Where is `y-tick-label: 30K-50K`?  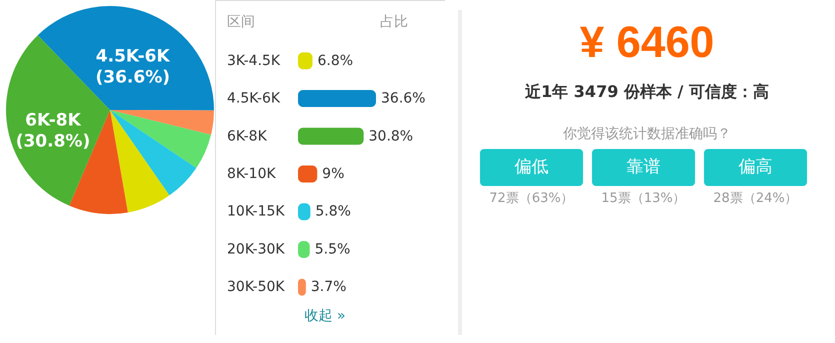 y-tick-label: 30K-50K is located at coordinates (256, 287).